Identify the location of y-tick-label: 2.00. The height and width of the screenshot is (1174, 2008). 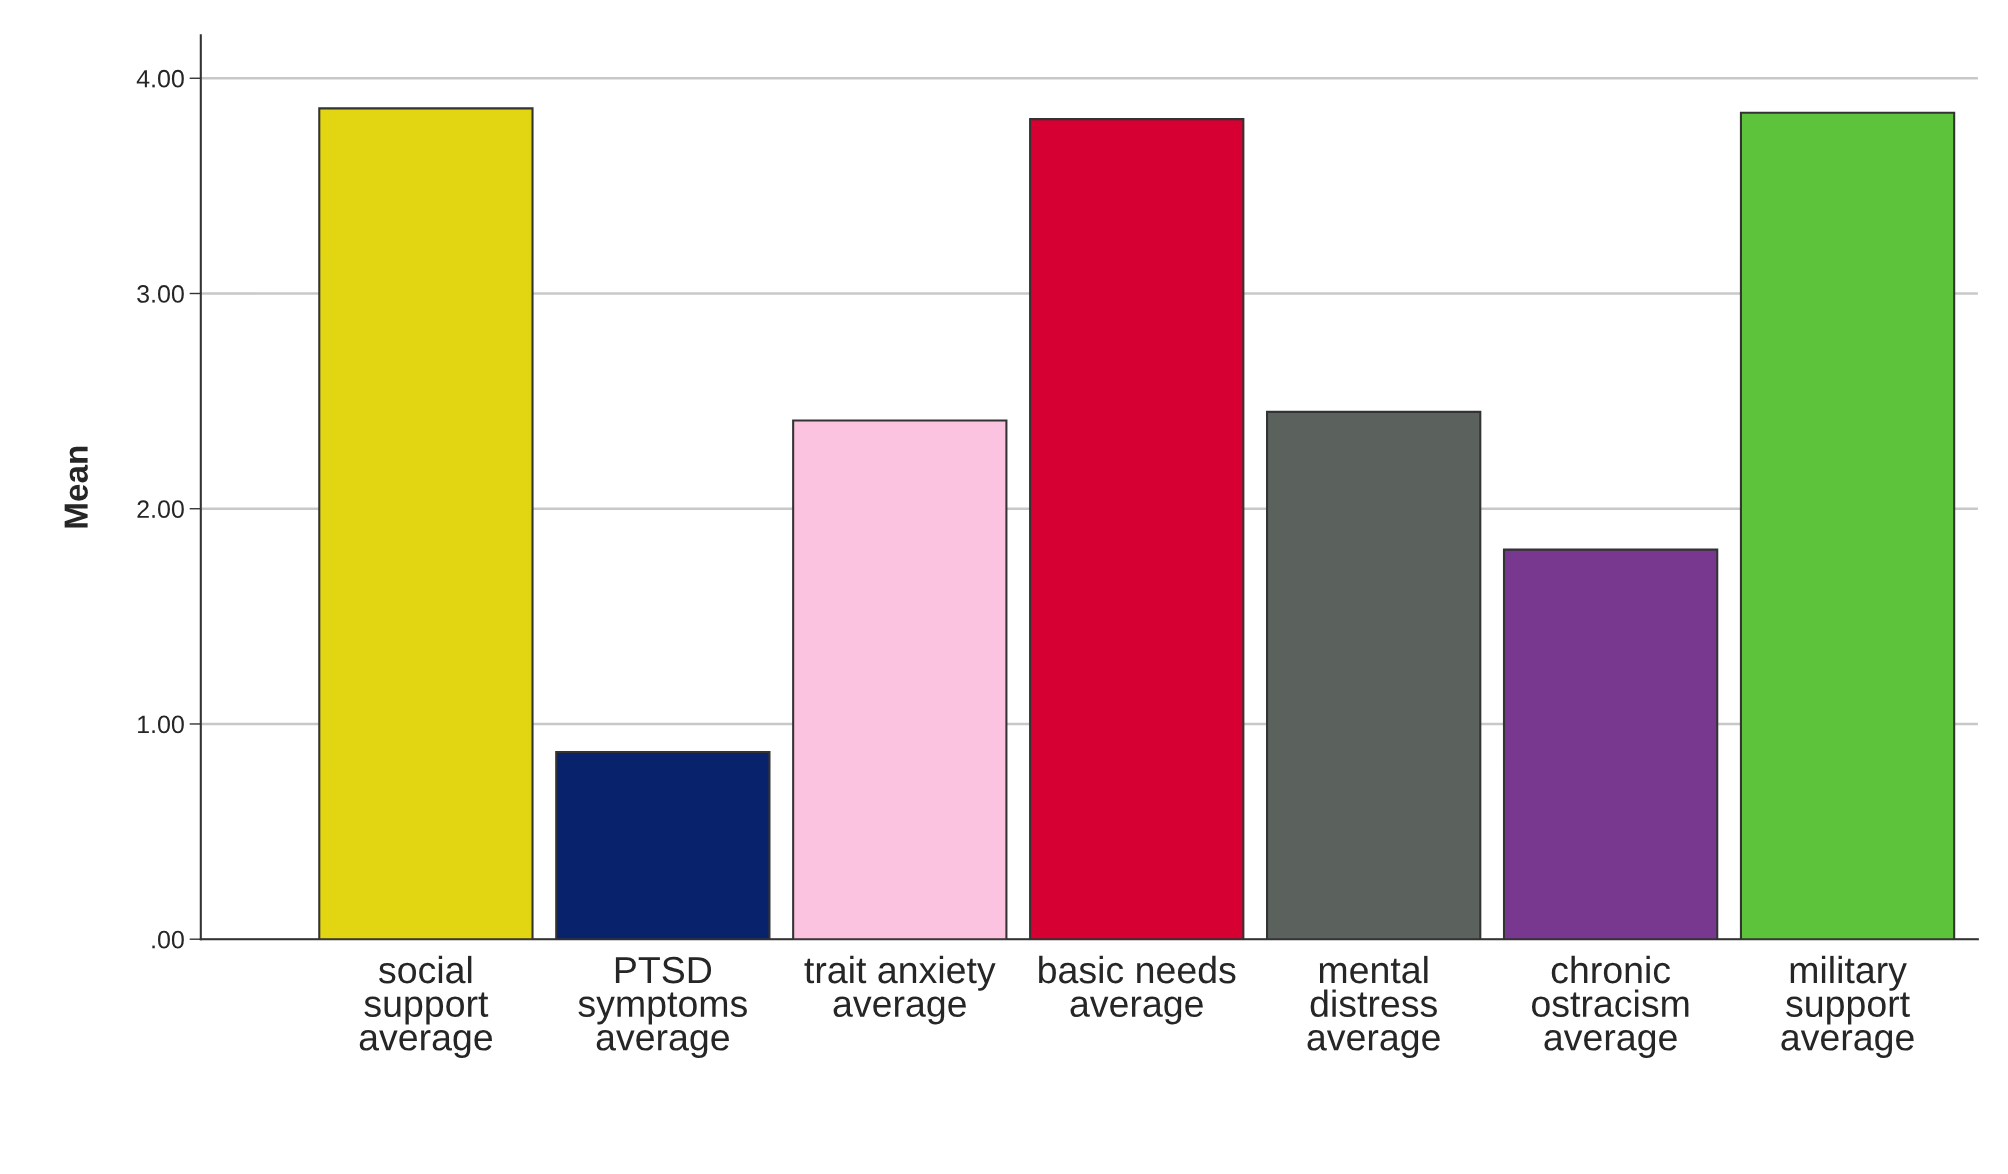
(160, 509).